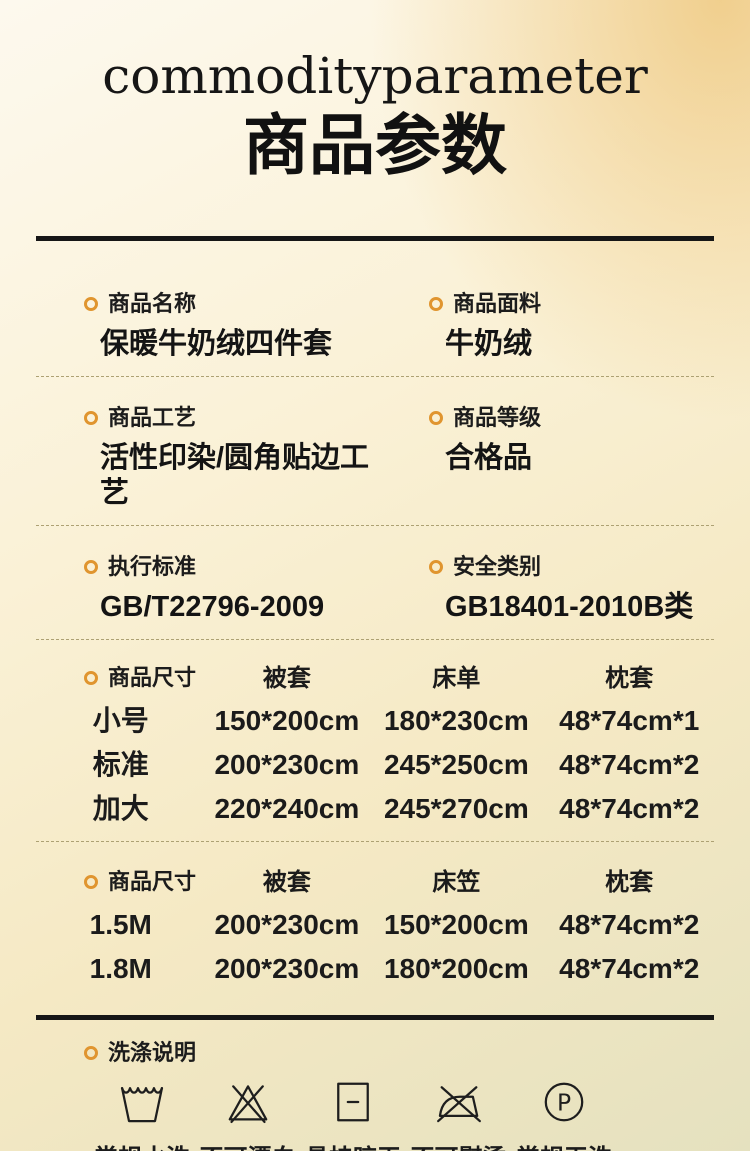  Describe the element at coordinates (152, 303) in the screenshot. I see `param-label: 商品名称` at that location.